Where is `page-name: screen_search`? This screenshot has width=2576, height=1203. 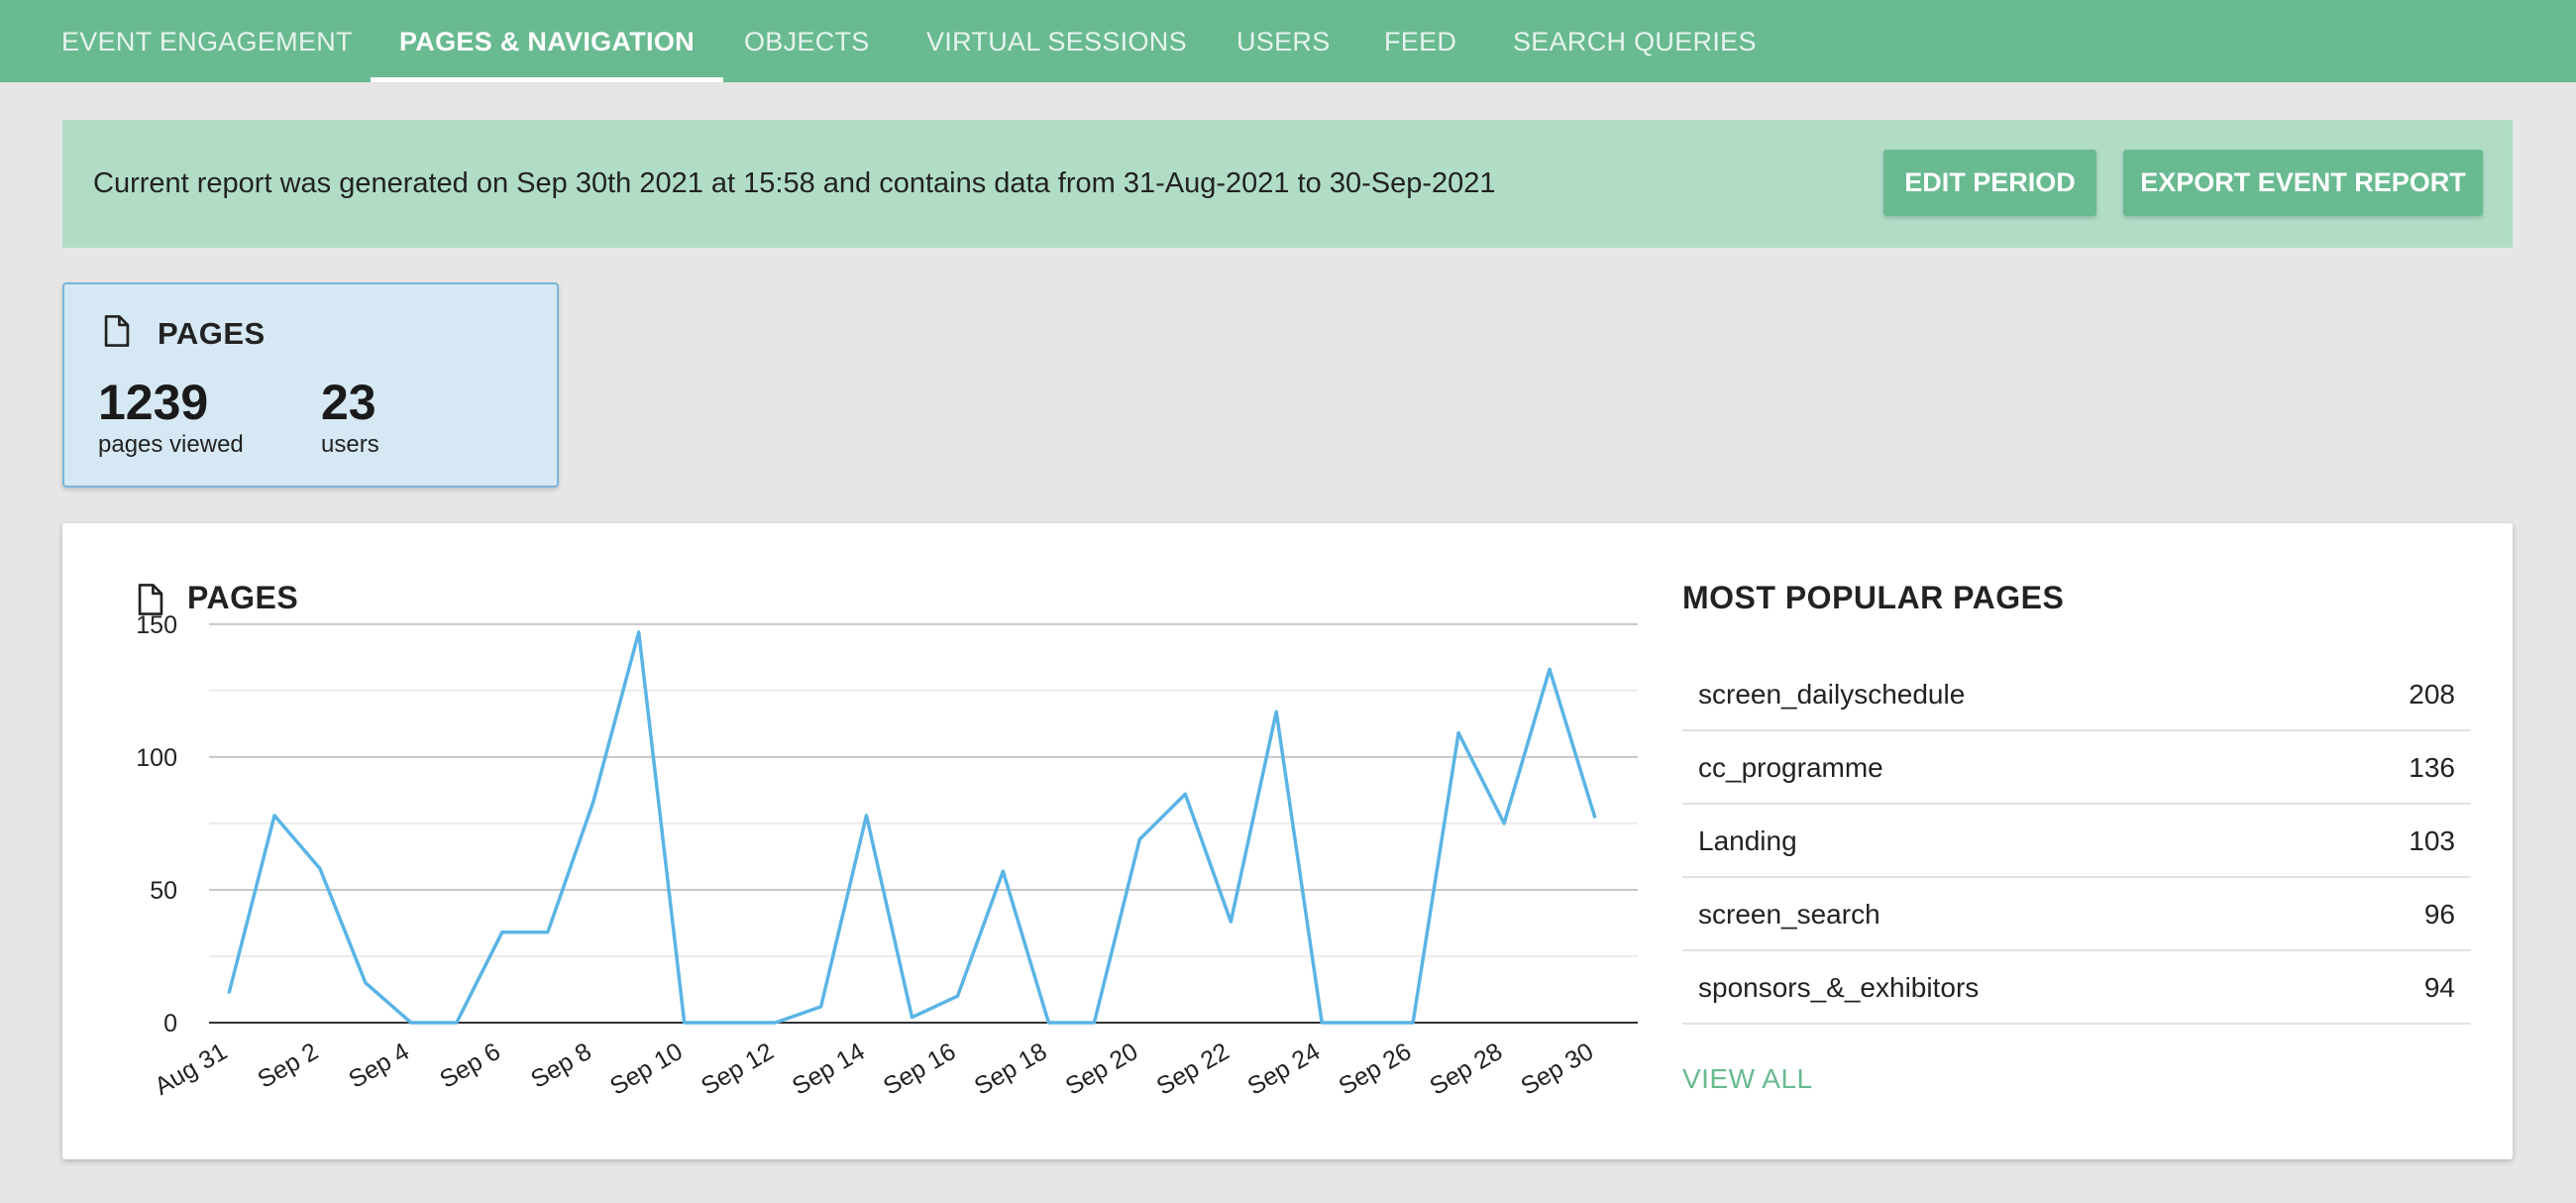
page-name: screen_search is located at coordinates (1789, 914).